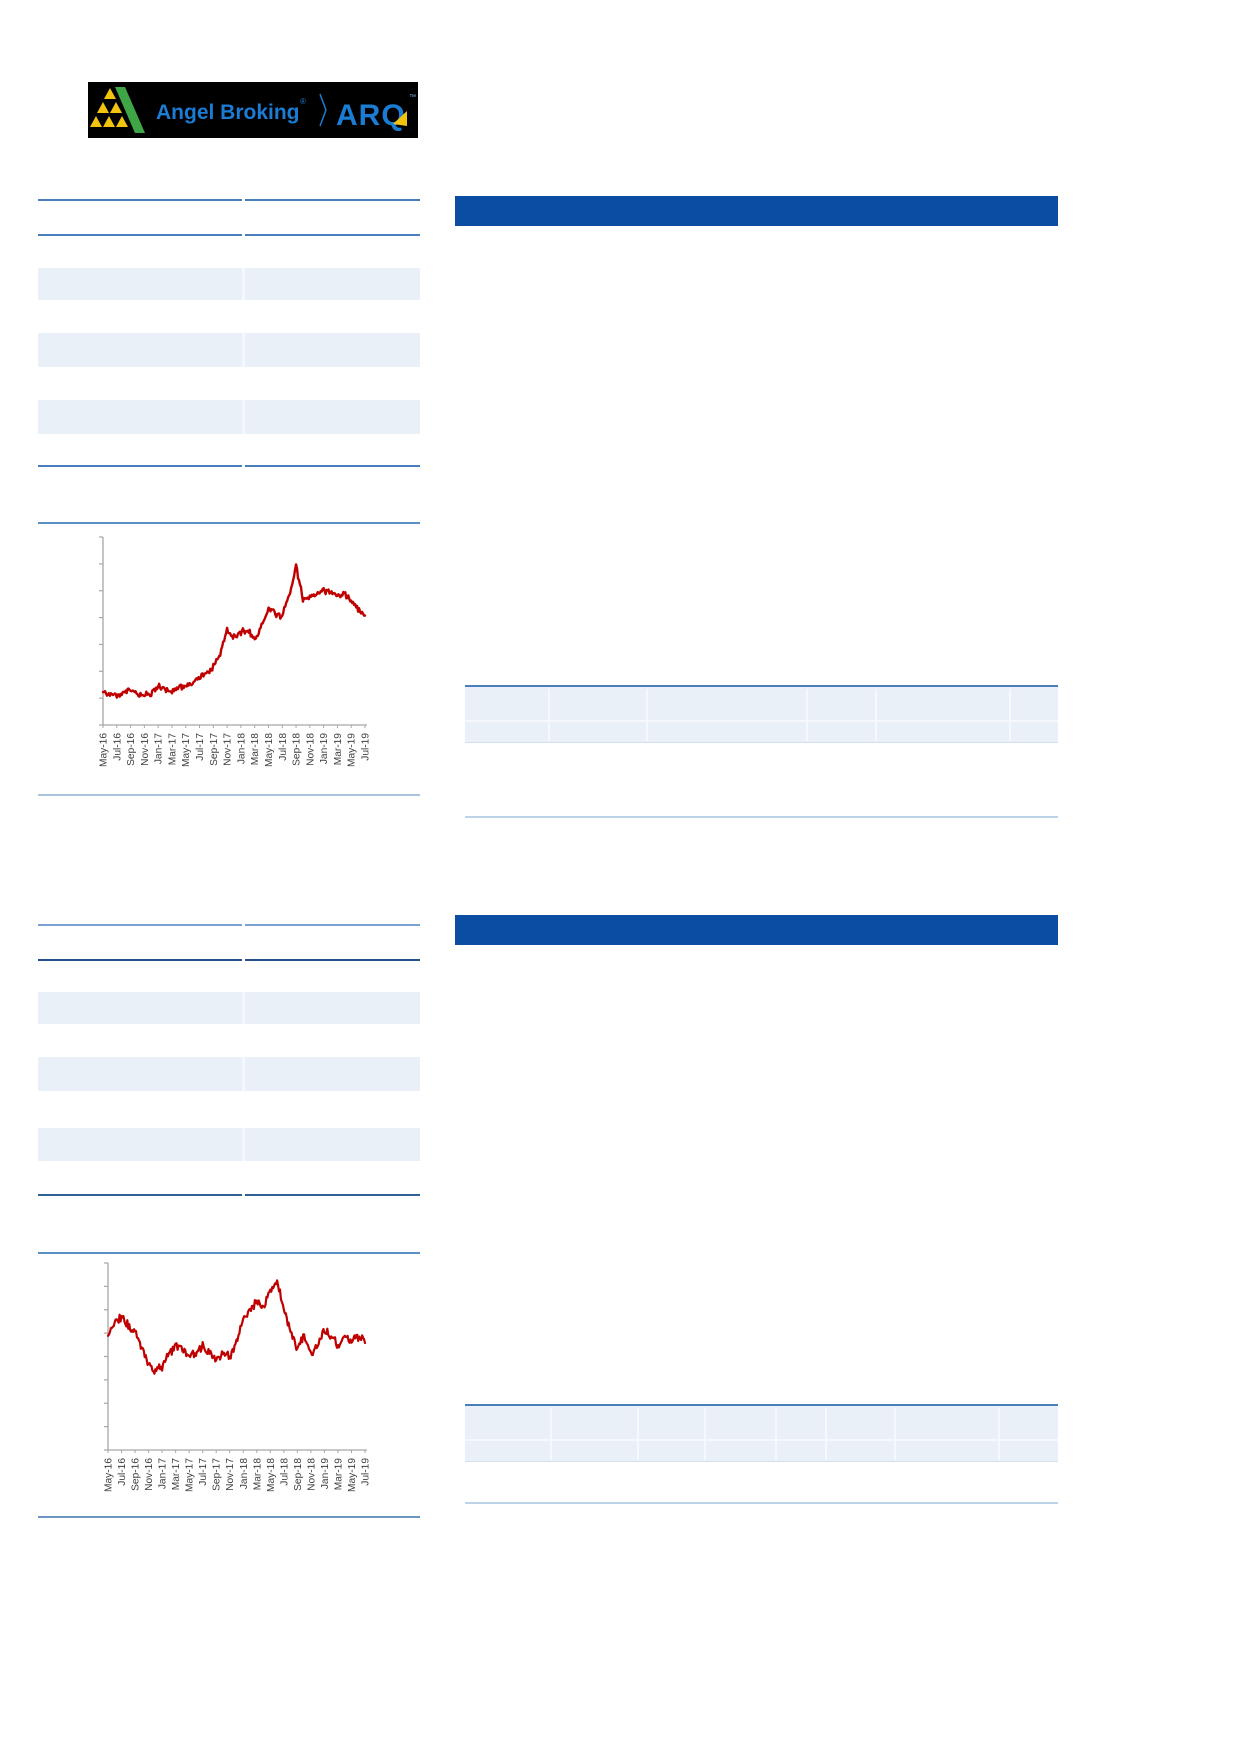 This screenshot has height=1754, width=1240. What do you see at coordinates (229, 1195) in the screenshot?
I see `left-table4-top-border` at bounding box center [229, 1195].